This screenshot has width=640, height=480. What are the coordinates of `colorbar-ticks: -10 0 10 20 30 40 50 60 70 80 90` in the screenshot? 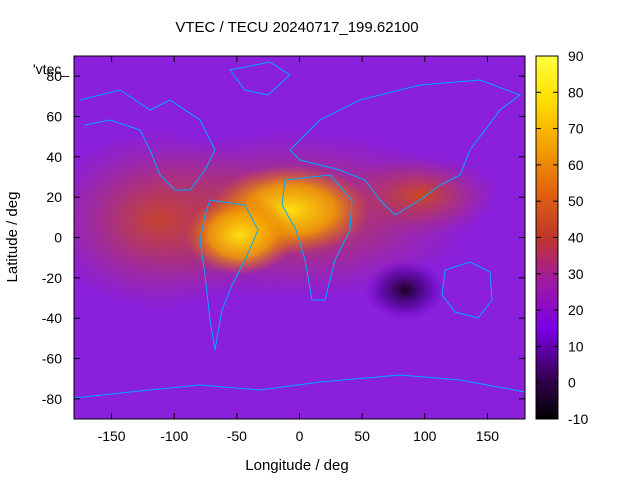 It's located at (562, 237).